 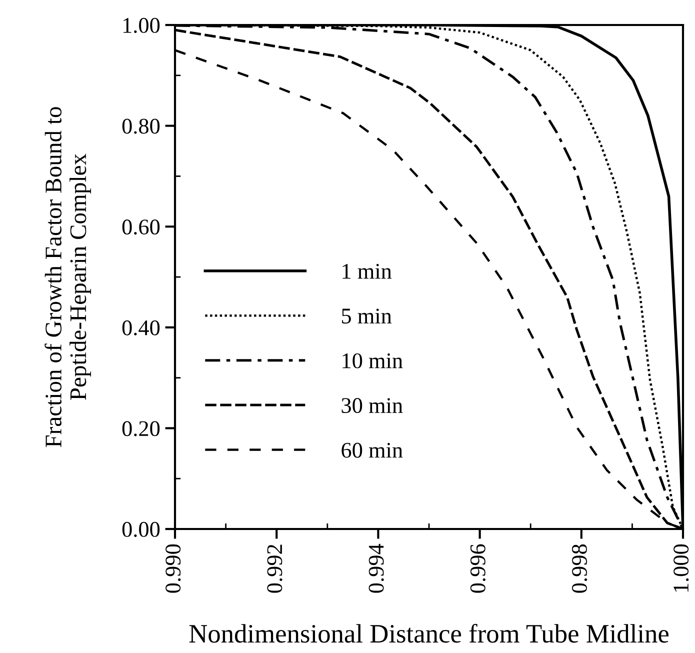 I want to click on y-tick-label: 0.40, so click(x=141, y=328).